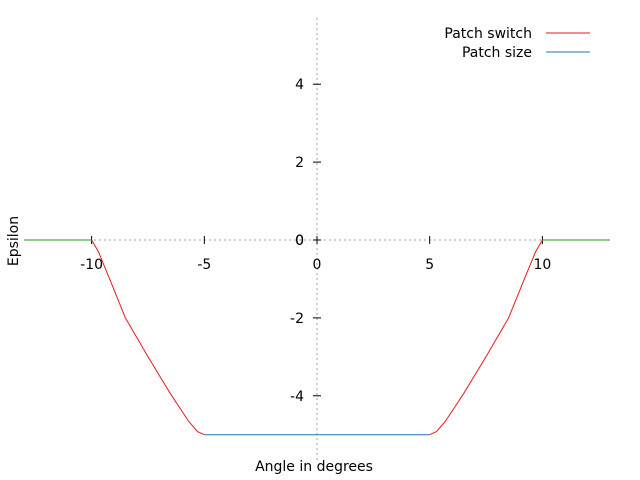 This screenshot has width=640, height=480. Describe the element at coordinates (314, 467) in the screenshot. I see `x-axis-label: Angle in degrees` at that location.